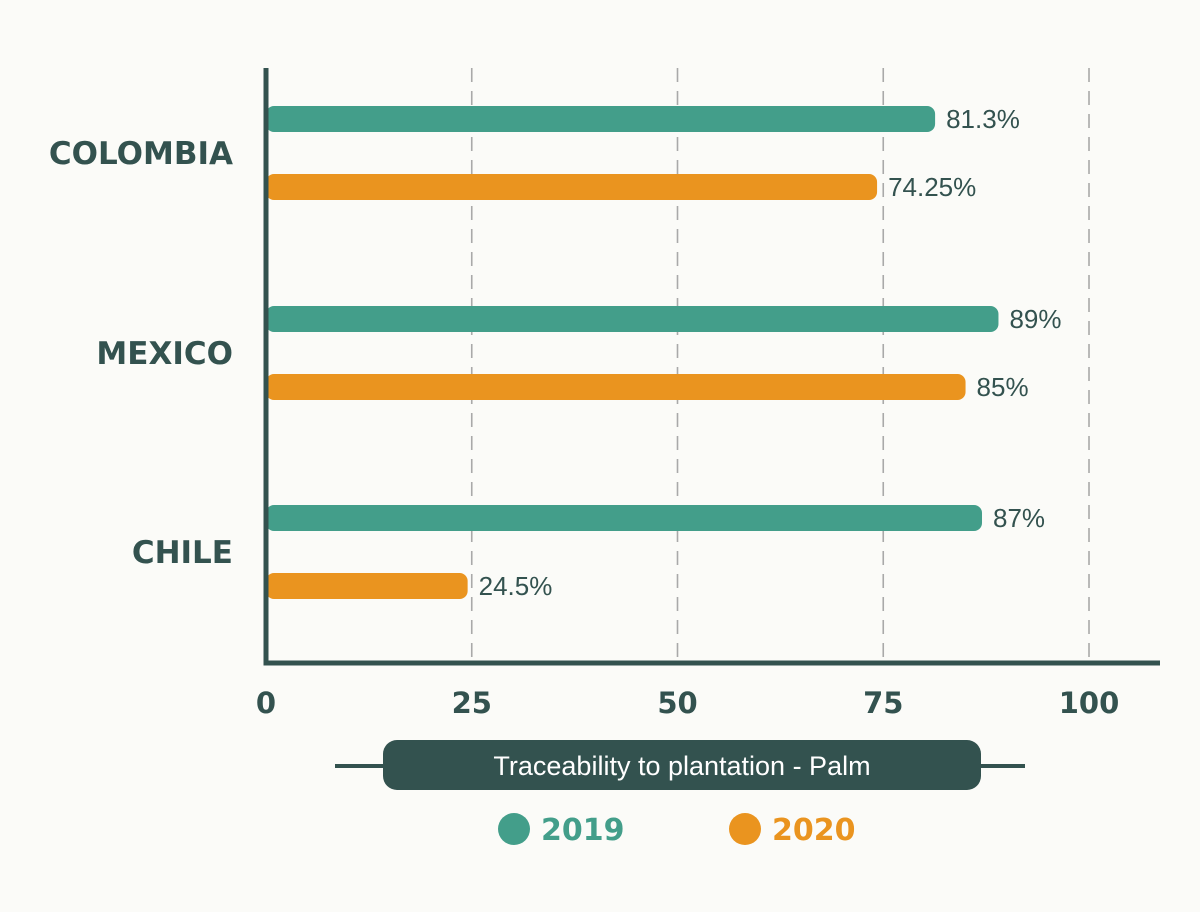  What do you see at coordinates (164, 354) in the screenshot?
I see `category-label: MEXICO` at bounding box center [164, 354].